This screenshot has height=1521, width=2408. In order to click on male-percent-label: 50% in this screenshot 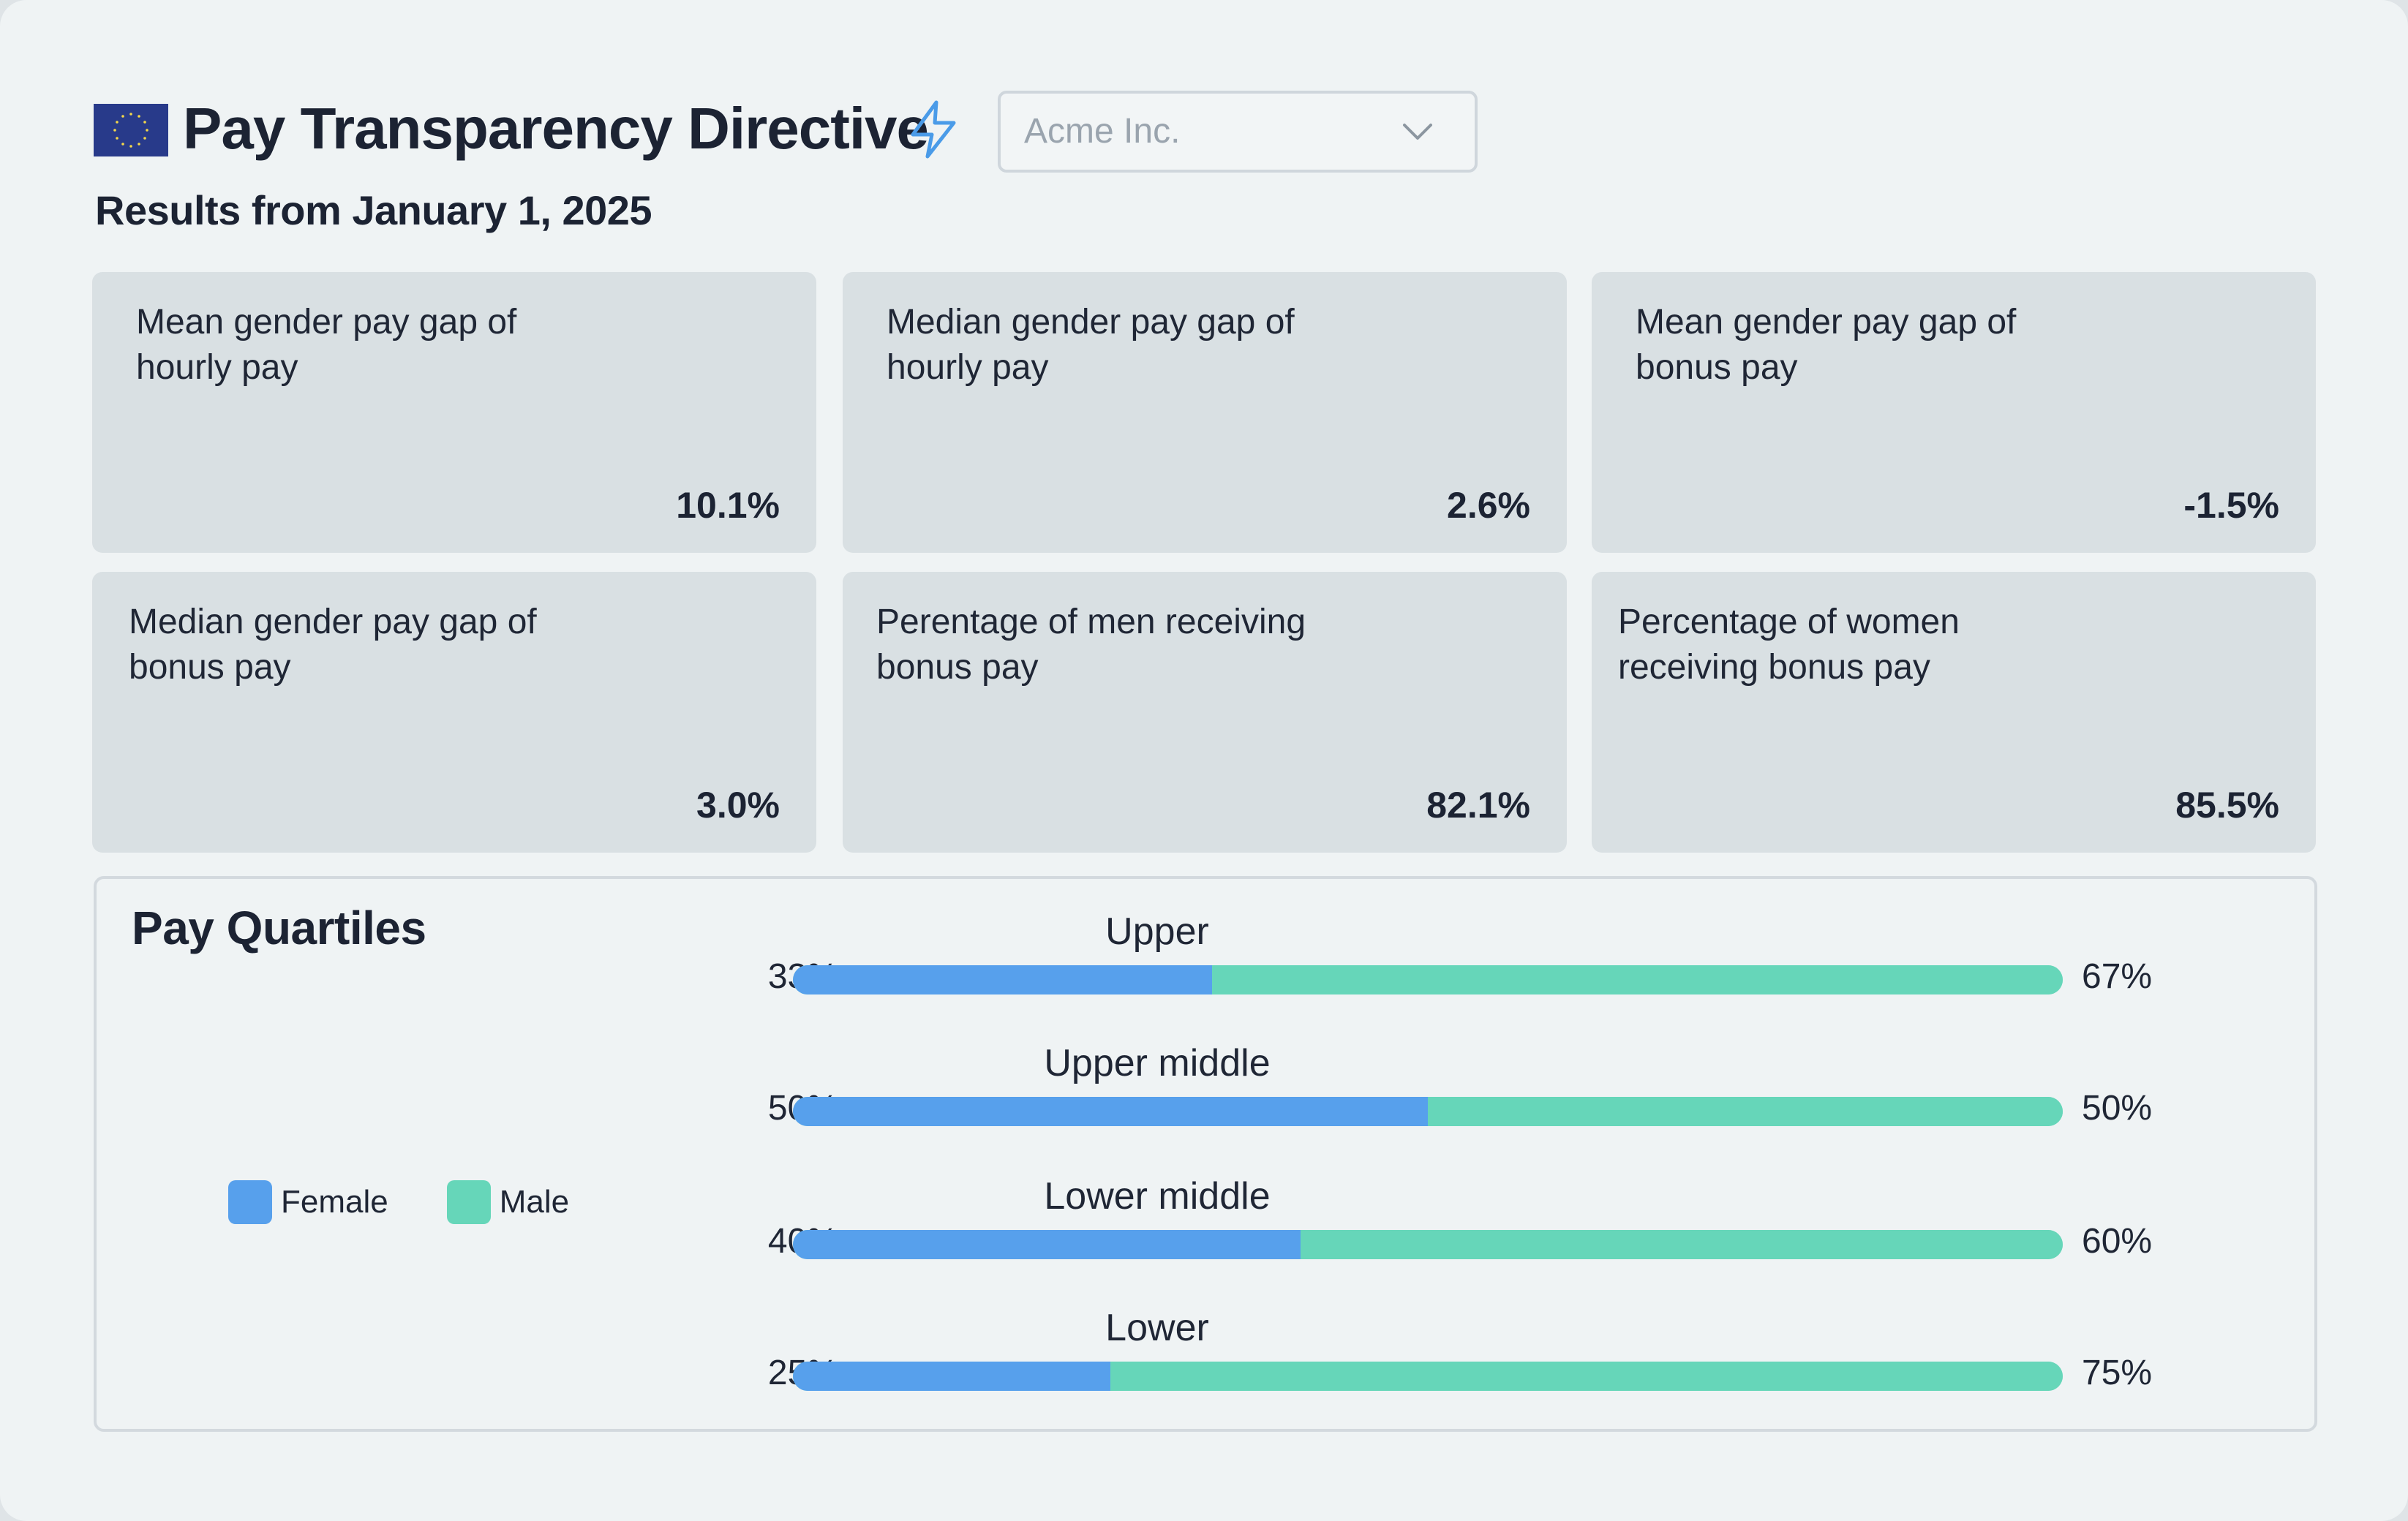, I will do `click(2117, 1108)`.